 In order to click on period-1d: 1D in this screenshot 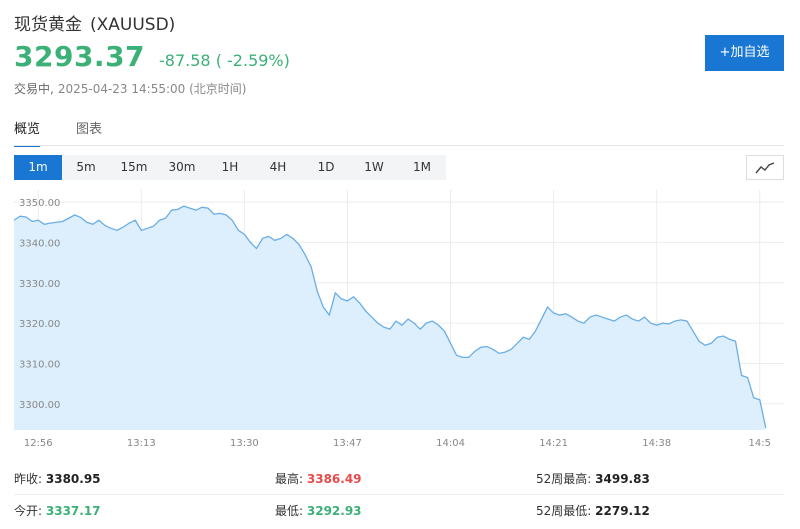, I will do `click(326, 167)`.